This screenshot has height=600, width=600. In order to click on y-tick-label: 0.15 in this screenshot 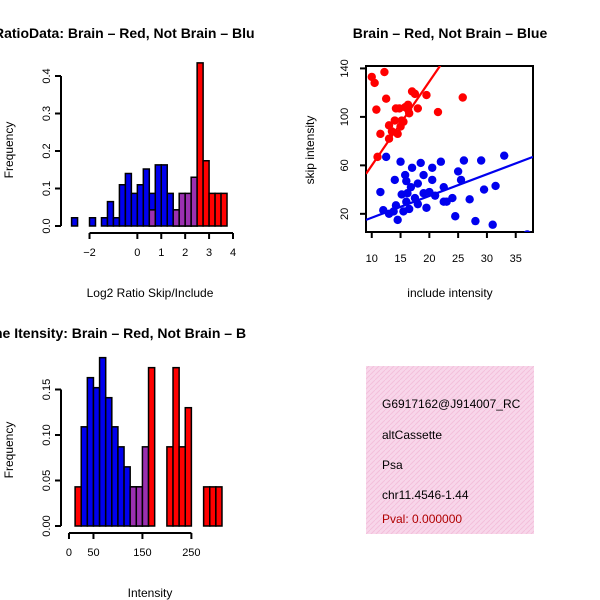, I will do `click(47, 389)`.